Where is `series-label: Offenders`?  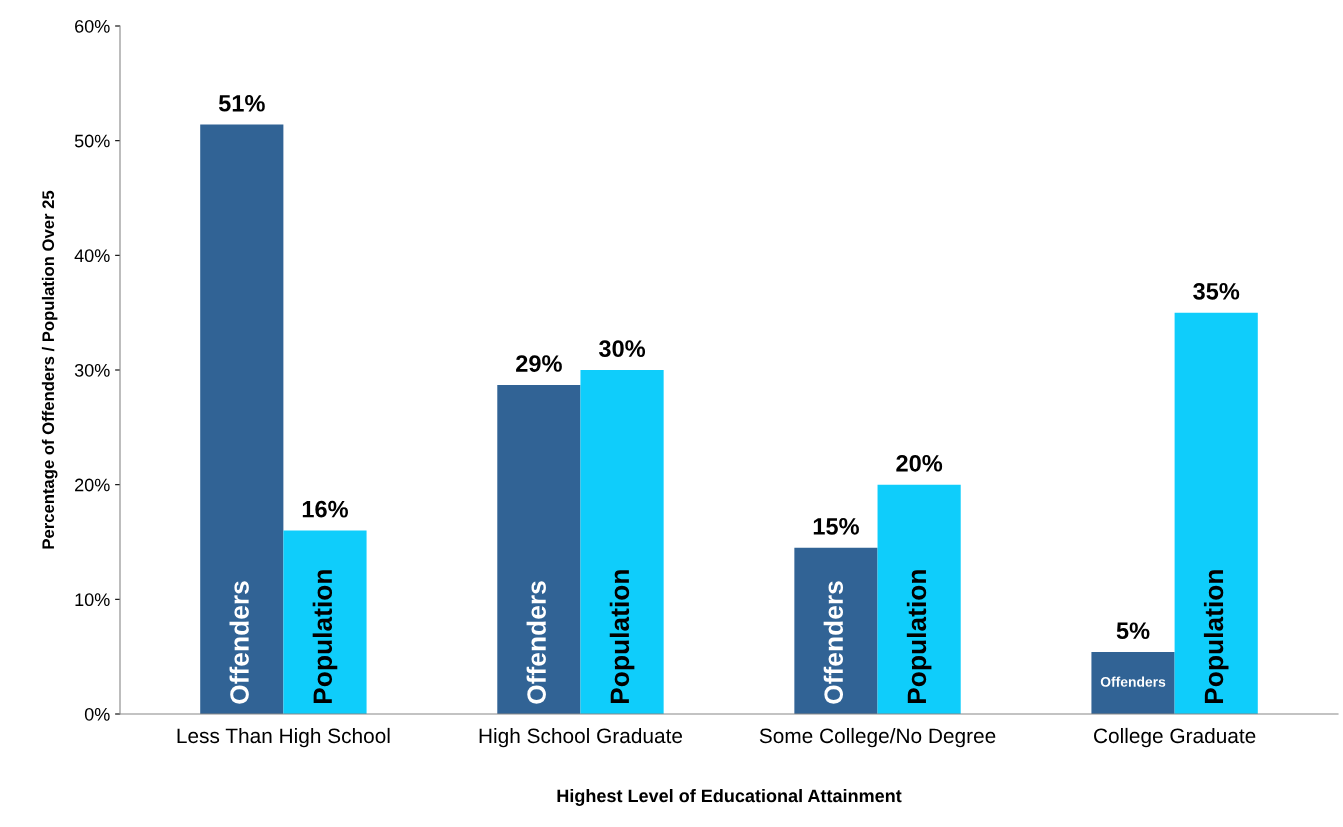
series-label: Offenders is located at coordinates (1133, 681).